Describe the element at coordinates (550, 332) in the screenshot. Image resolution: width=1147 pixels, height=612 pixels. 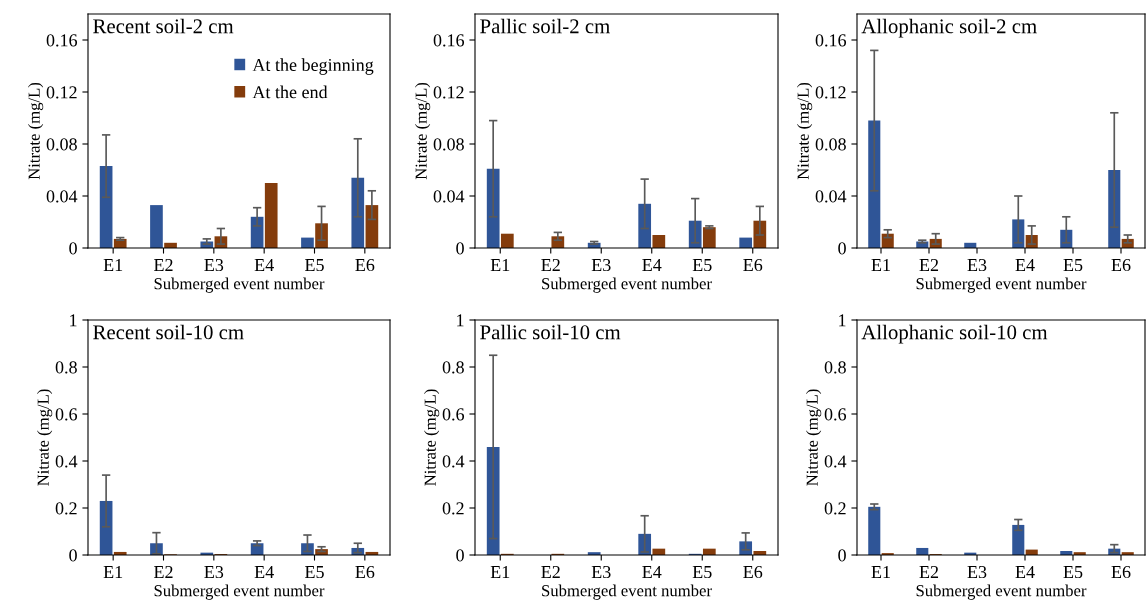
I see `chart-title: Pallic soil-10 cm` at that location.